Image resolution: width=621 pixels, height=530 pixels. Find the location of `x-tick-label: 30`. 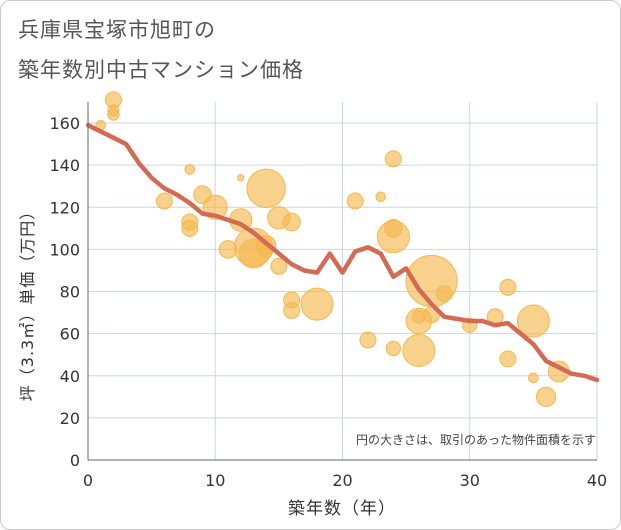

x-tick-label: 30 is located at coordinates (470, 480).